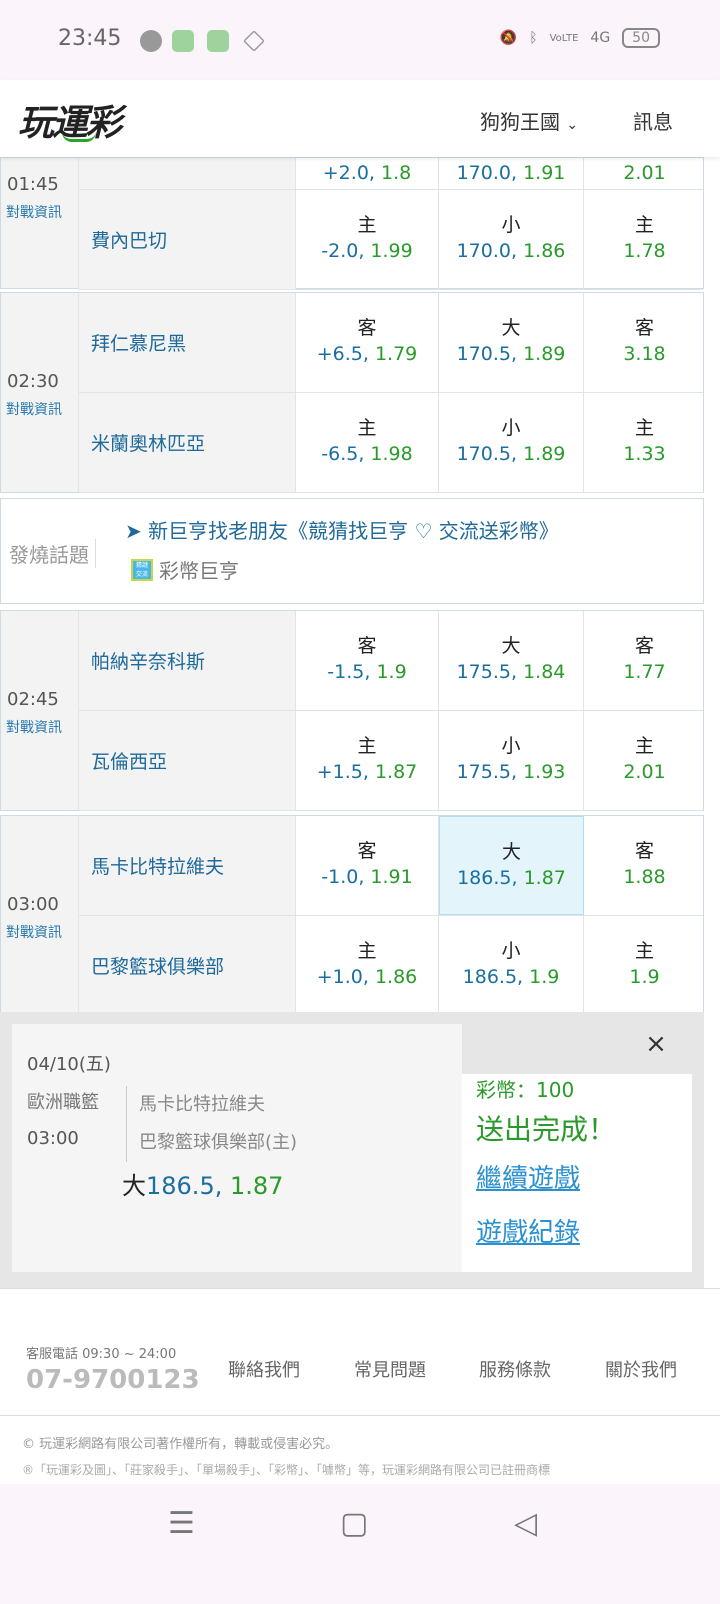 The height and width of the screenshot is (1604, 720). What do you see at coordinates (264, 1370) in the screenshot?
I see `footer-link-contact: 聯絡我們` at bounding box center [264, 1370].